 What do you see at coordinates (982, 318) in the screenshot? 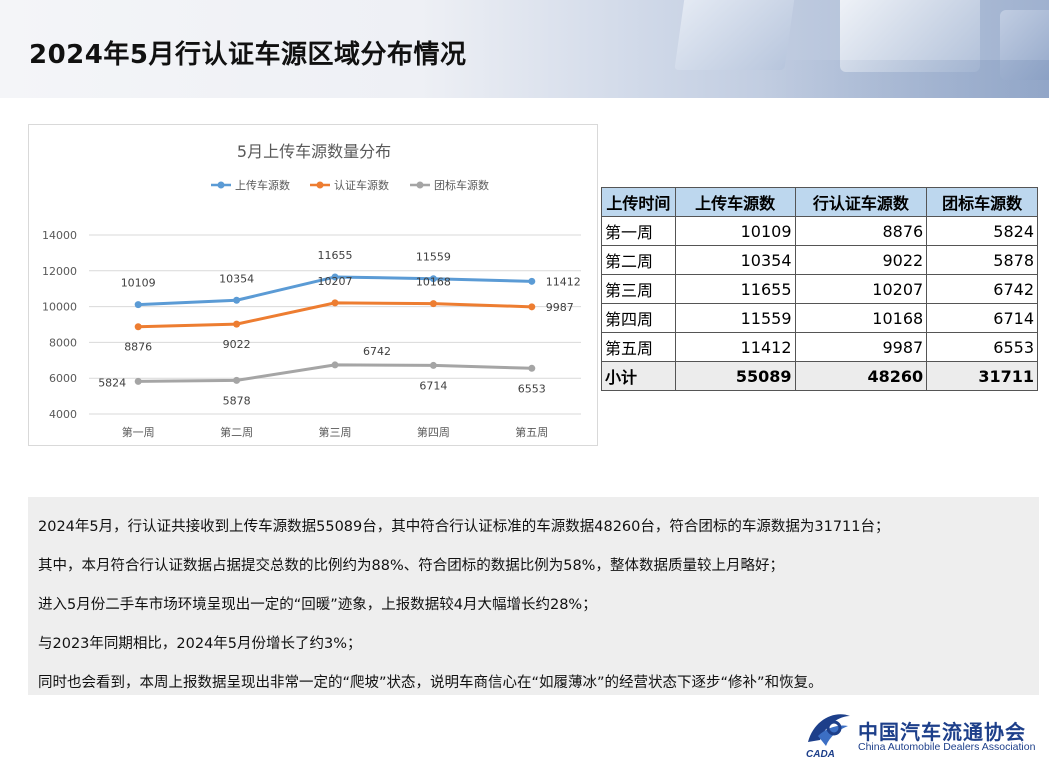
I see `table-cell: 6714` at bounding box center [982, 318].